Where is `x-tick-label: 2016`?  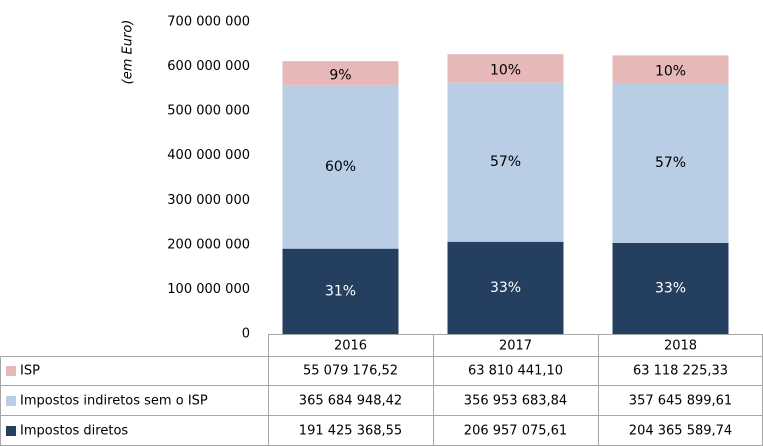
x-tick-label: 2016 is located at coordinates (350, 346).